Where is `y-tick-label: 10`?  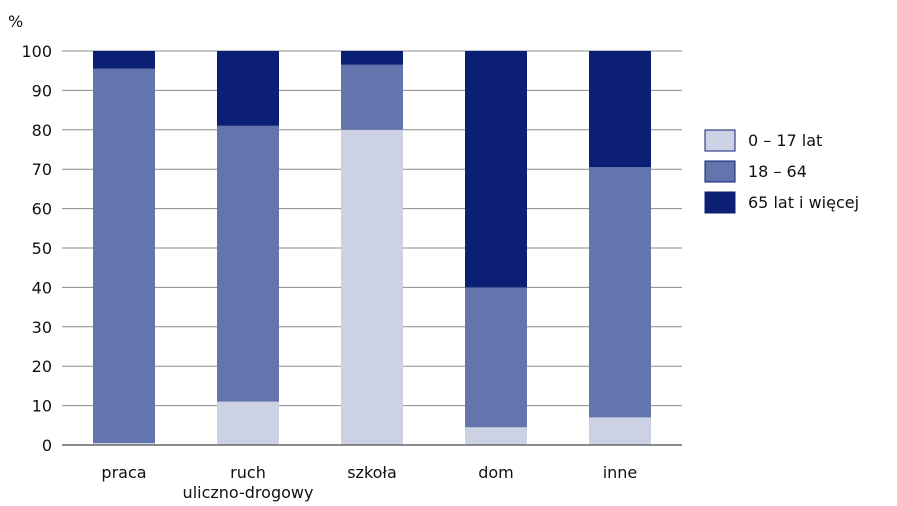
y-tick-label: 10 is located at coordinates (42, 406).